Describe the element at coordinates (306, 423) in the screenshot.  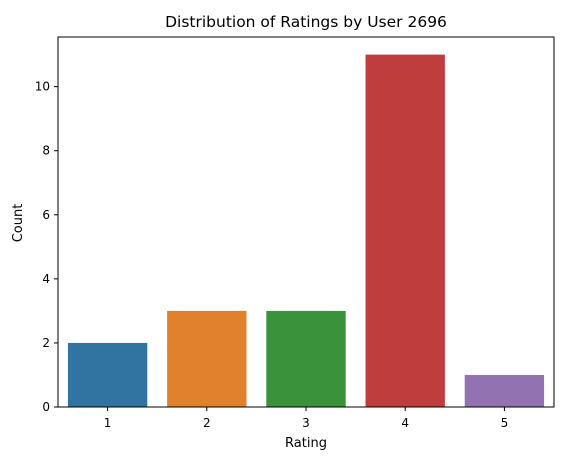
I see `x-tick-label: 3` at that location.